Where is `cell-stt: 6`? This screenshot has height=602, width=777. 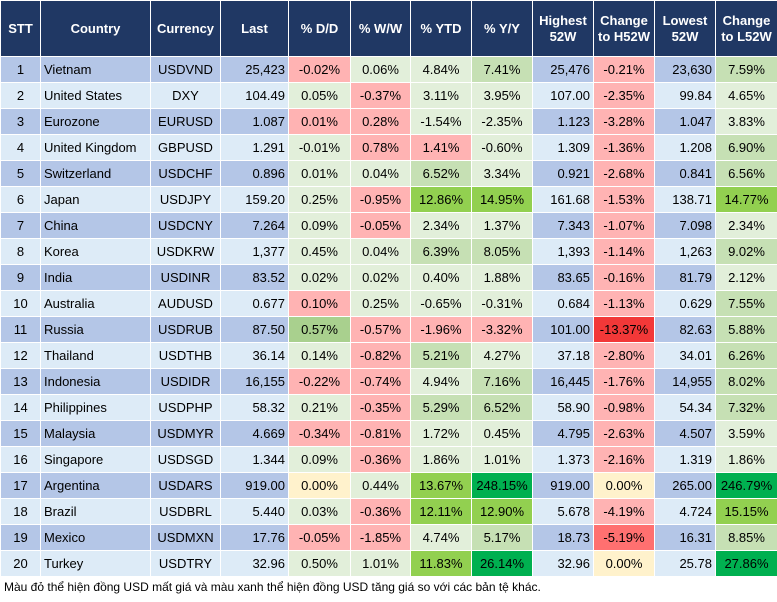 cell-stt: 6 is located at coordinates (20, 199).